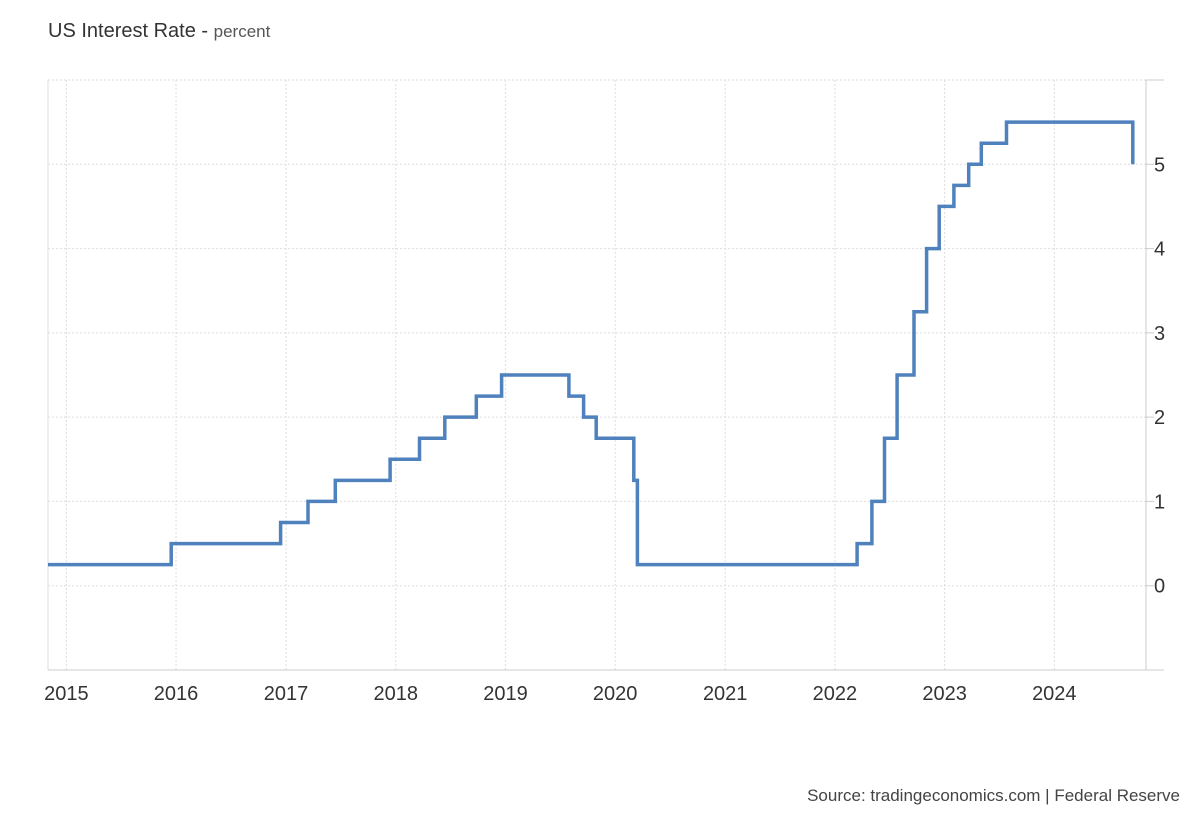  Describe the element at coordinates (176, 694) in the screenshot. I see `x-tick-label-2016: 2016` at that location.